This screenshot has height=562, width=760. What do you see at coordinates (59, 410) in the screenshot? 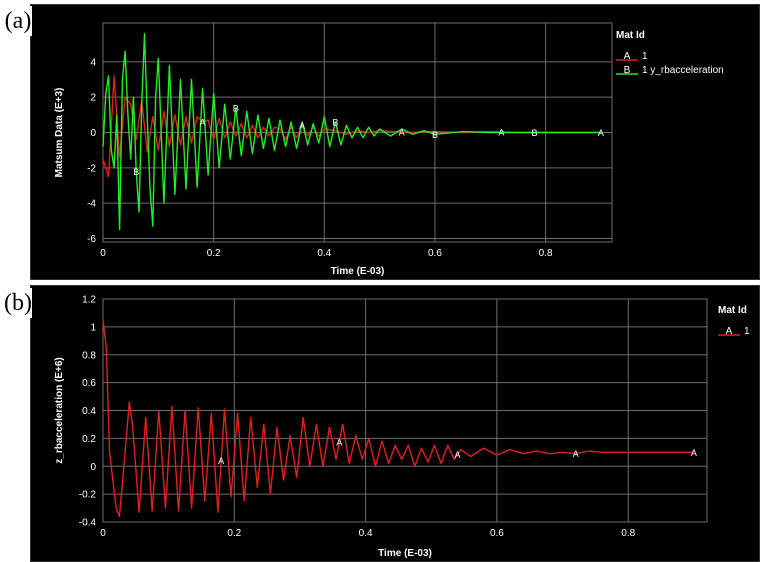
I see `y-axis-label: z_rbacceleration (E+6)` at bounding box center [59, 410].